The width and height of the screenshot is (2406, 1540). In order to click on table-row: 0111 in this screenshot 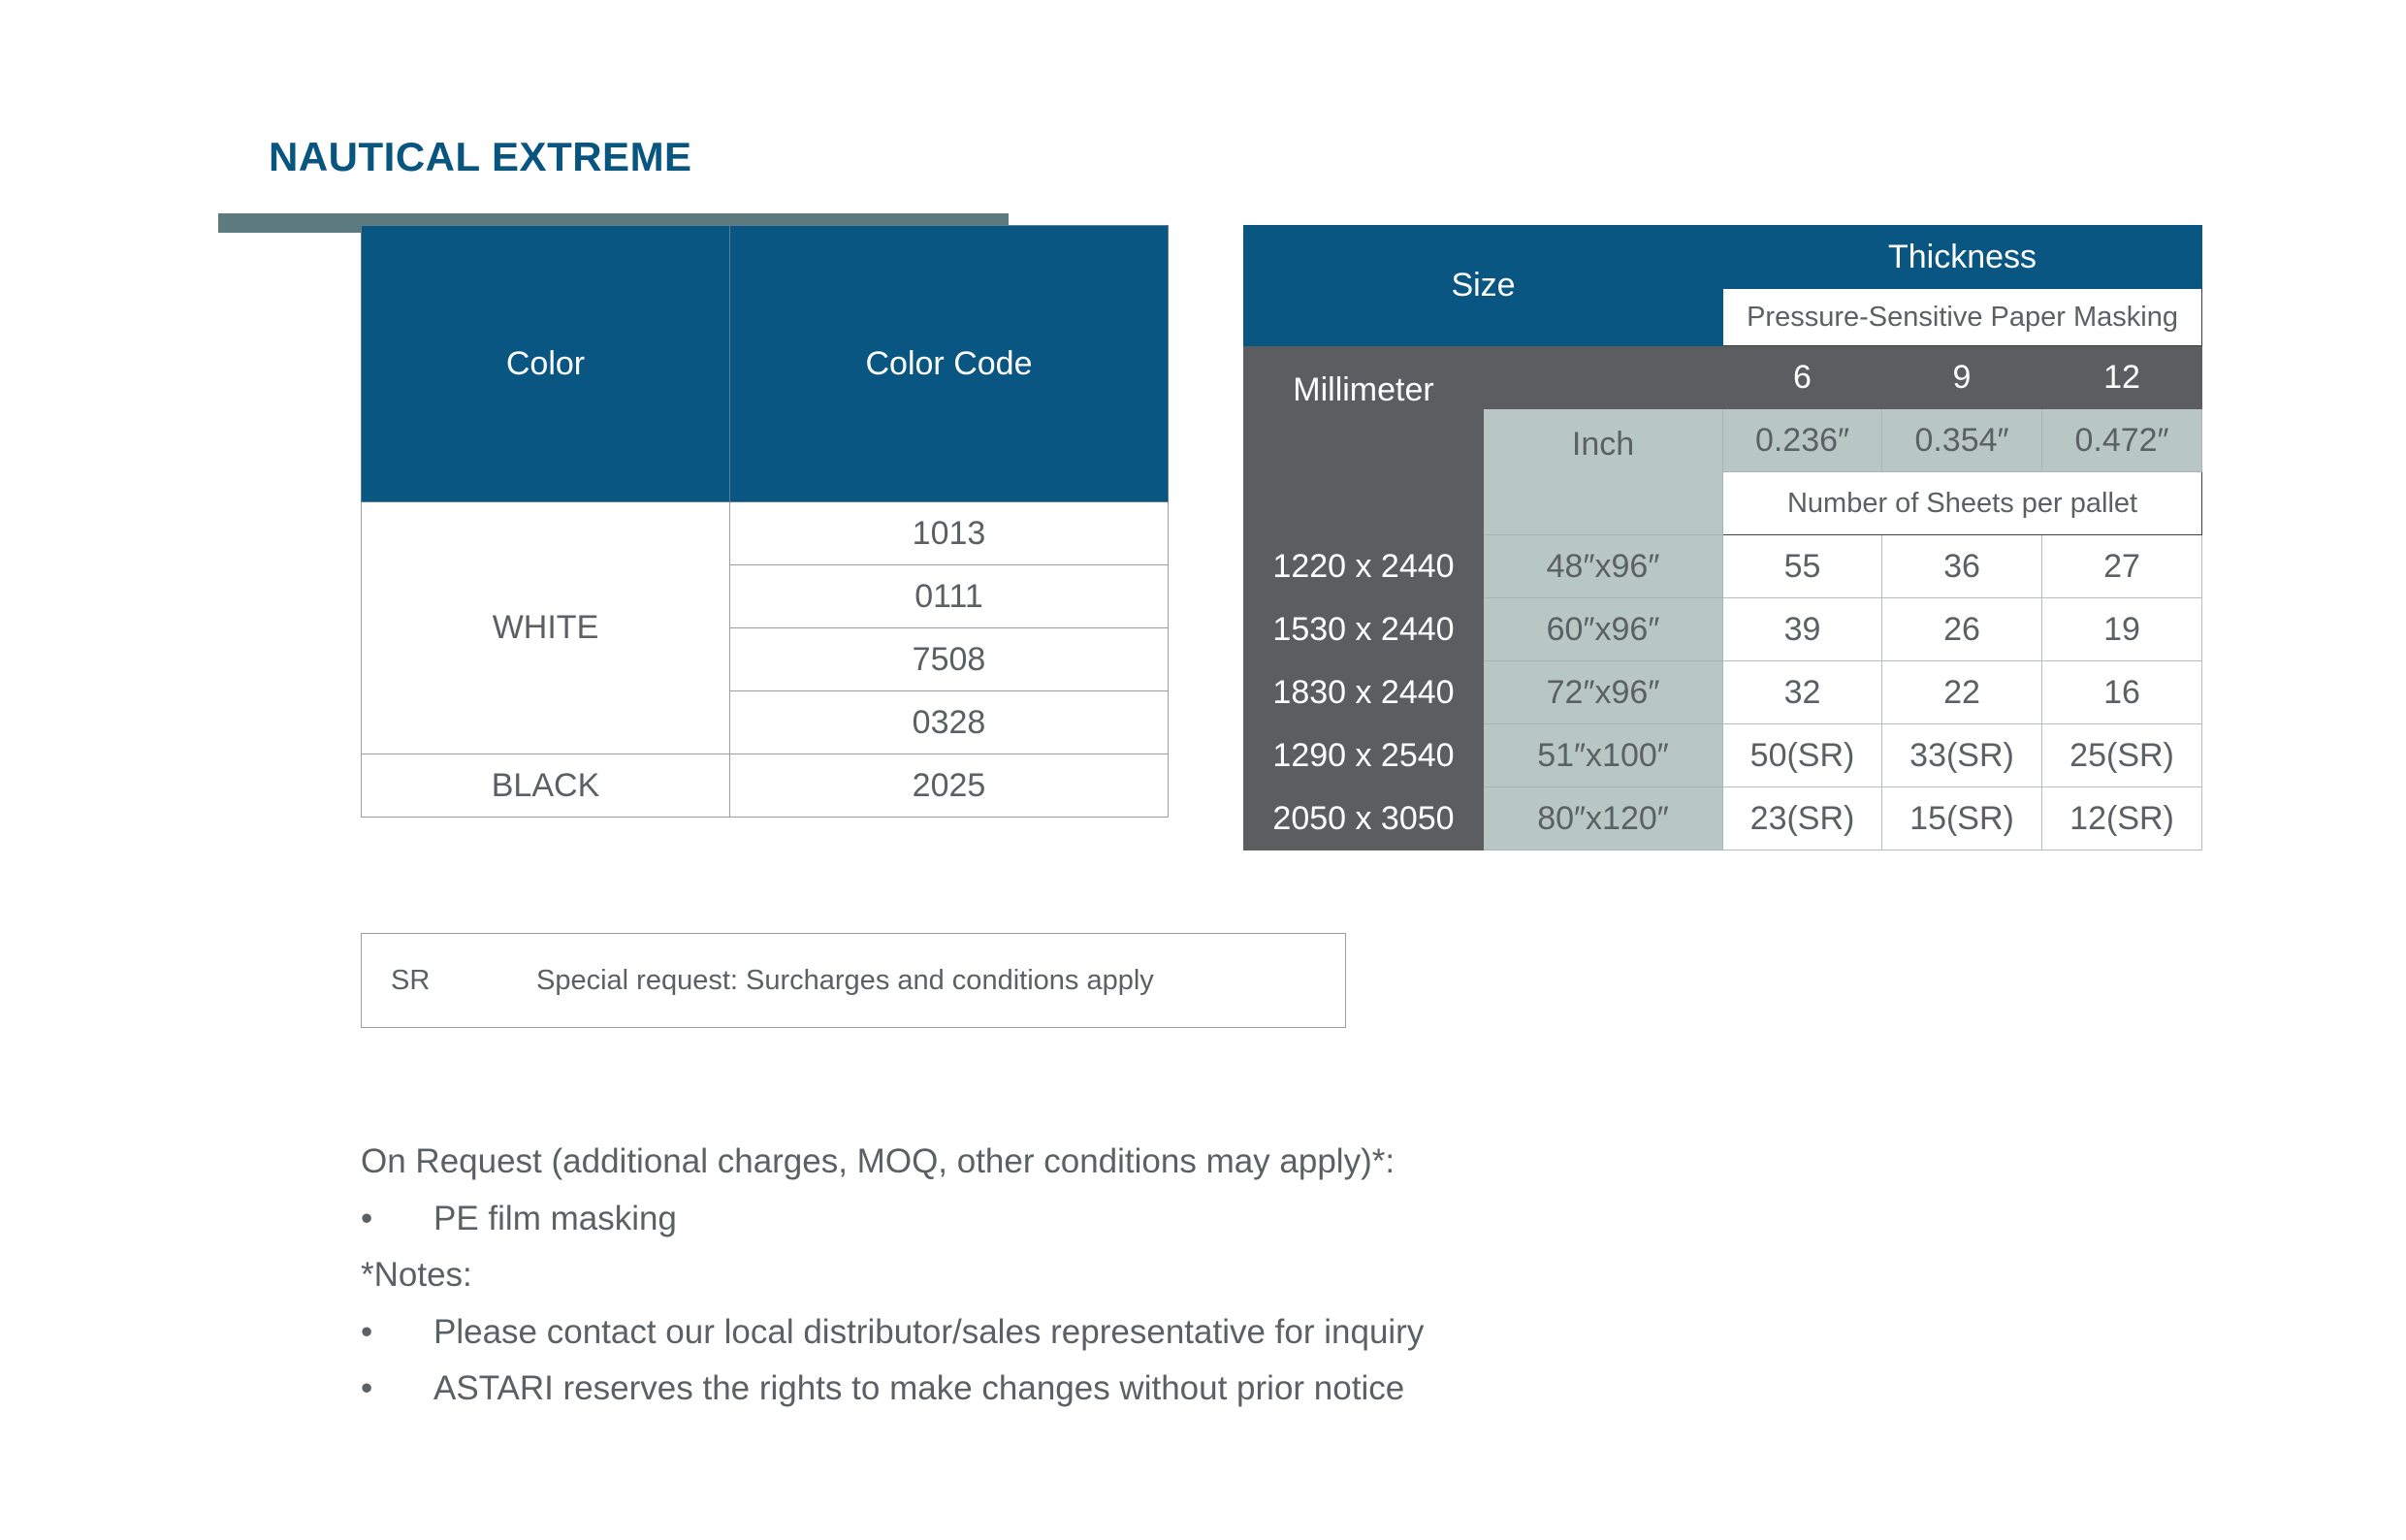, I will do `click(765, 596)`.